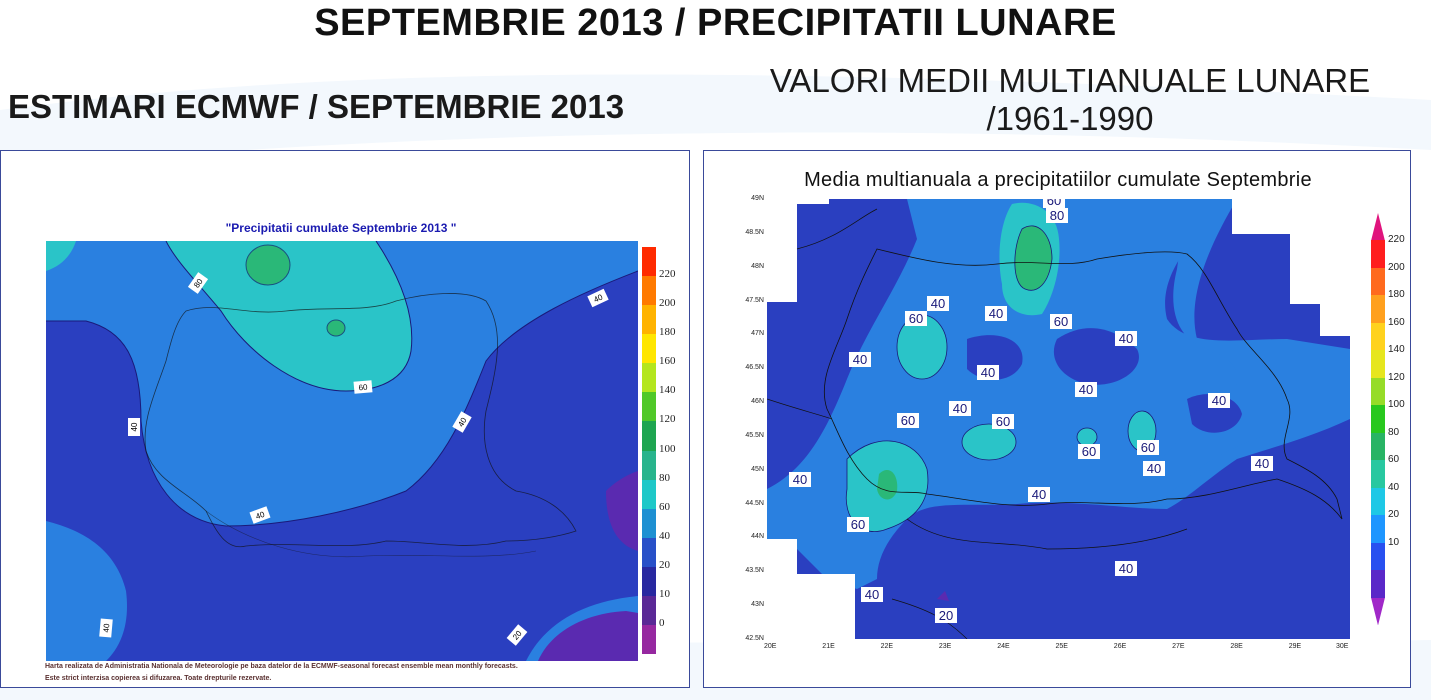 Image resolution: width=1431 pixels, height=700 pixels. Describe the element at coordinates (517, 635) in the screenshot. I see `contour-label: 20` at that location.